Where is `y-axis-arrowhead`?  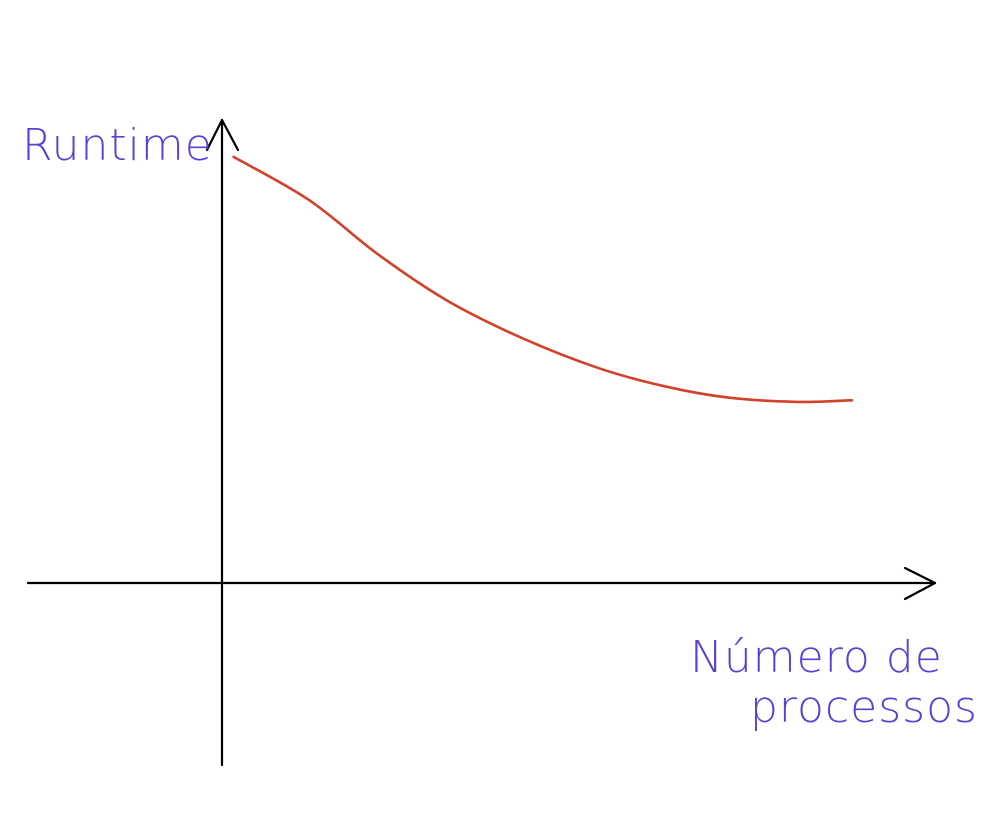
y-axis-arrowhead is located at coordinates (222, 135).